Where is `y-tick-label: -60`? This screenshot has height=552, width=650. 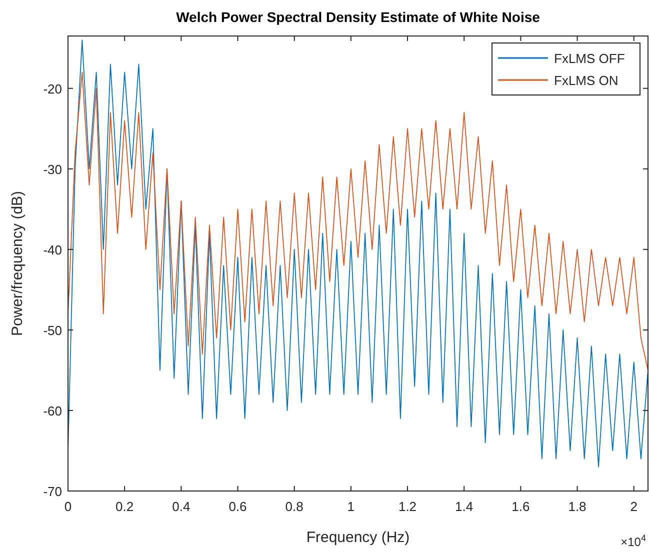
y-tick-label: -60 is located at coordinates (52, 410).